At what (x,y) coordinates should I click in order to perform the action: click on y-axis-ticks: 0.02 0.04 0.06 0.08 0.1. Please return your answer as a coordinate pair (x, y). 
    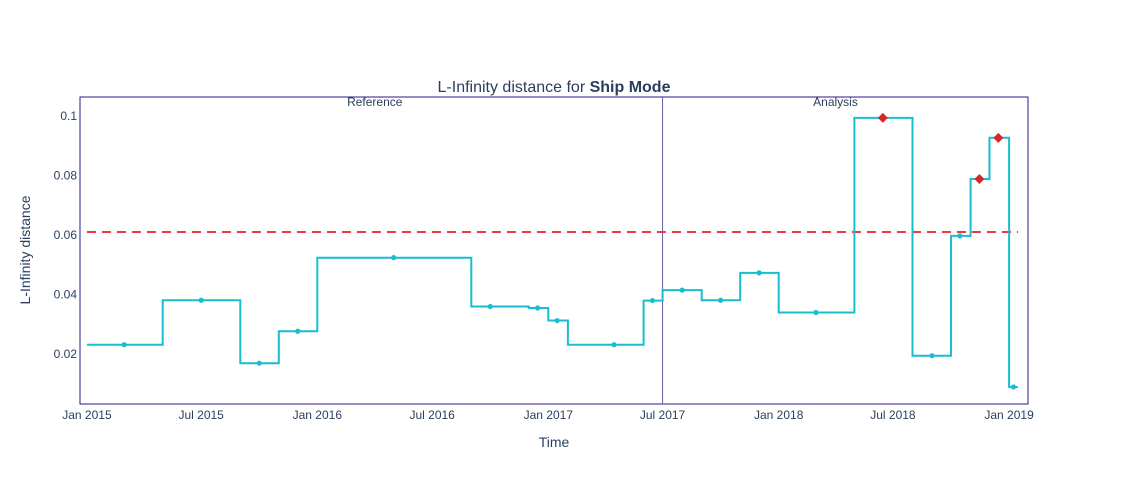
    Looking at the image, I should click on (66, 235).